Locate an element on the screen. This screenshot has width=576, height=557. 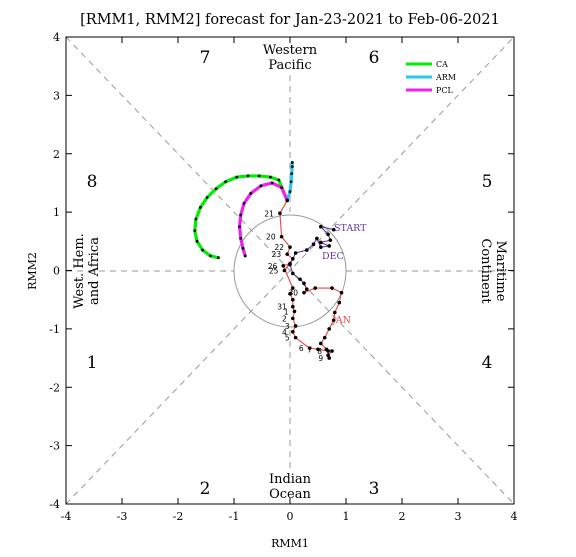
observed-point-label: 1 is located at coordinates (286, 311).